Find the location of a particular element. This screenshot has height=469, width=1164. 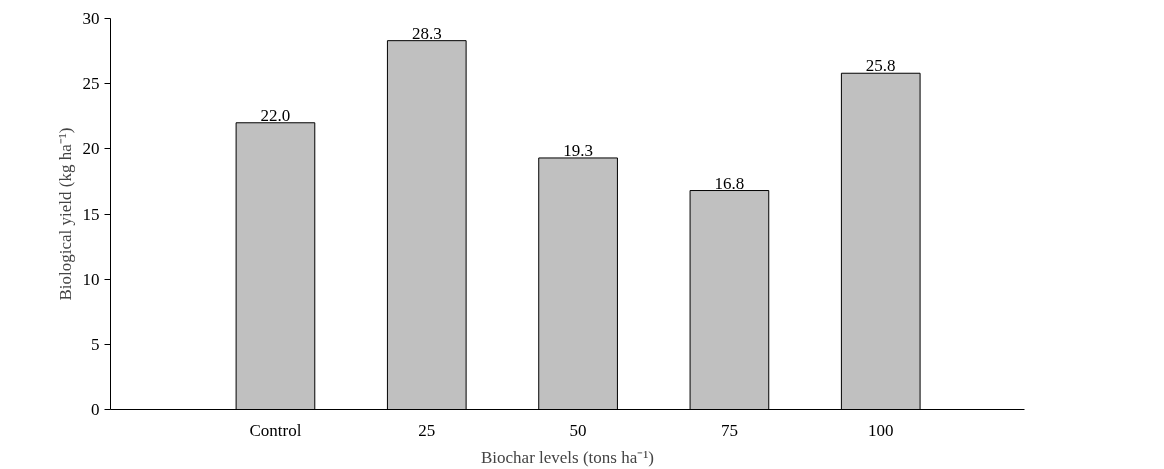

x-tick-label: 25 is located at coordinates (427, 430).